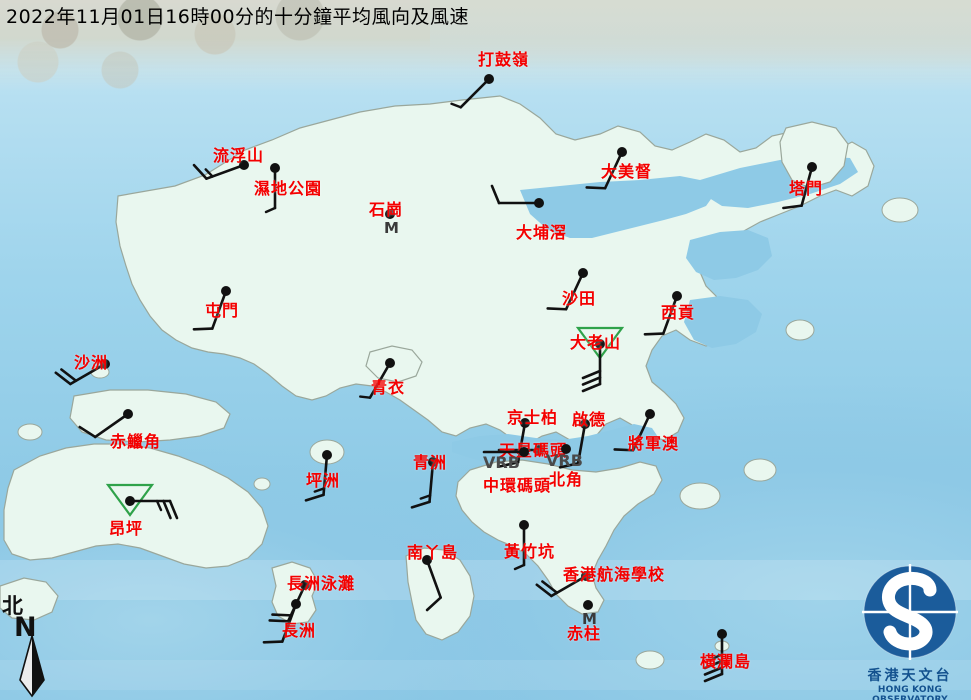 This screenshot has width=971, height=700. Describe the element at coordinates (579, 298) in the screenshot. I see `station-label: 沙田` at that location.